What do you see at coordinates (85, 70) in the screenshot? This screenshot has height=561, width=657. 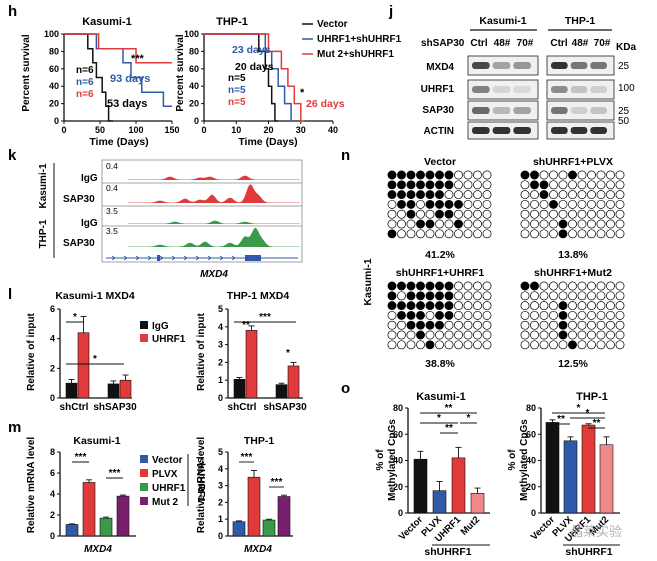 I see `survival-kasumi-n1: n=6` at bounding box center [85, 70].